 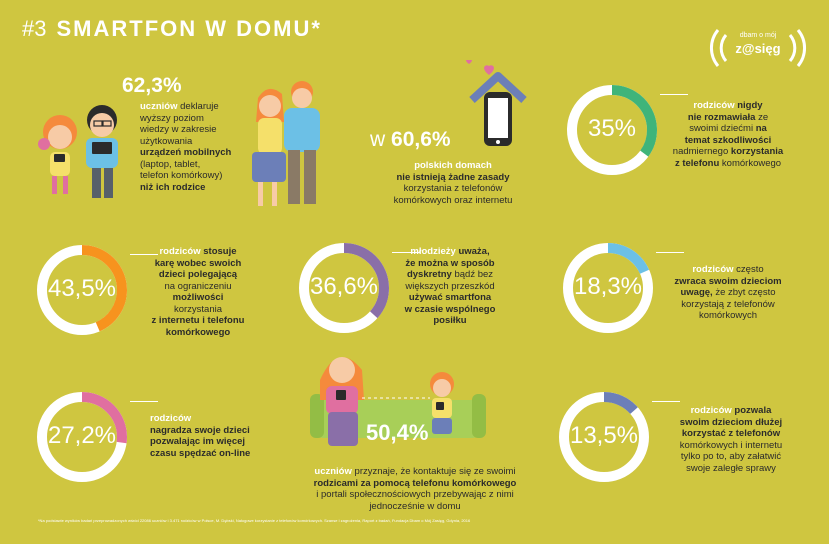 I want to click on signal-waves-icon, so click(x=758, y=48).